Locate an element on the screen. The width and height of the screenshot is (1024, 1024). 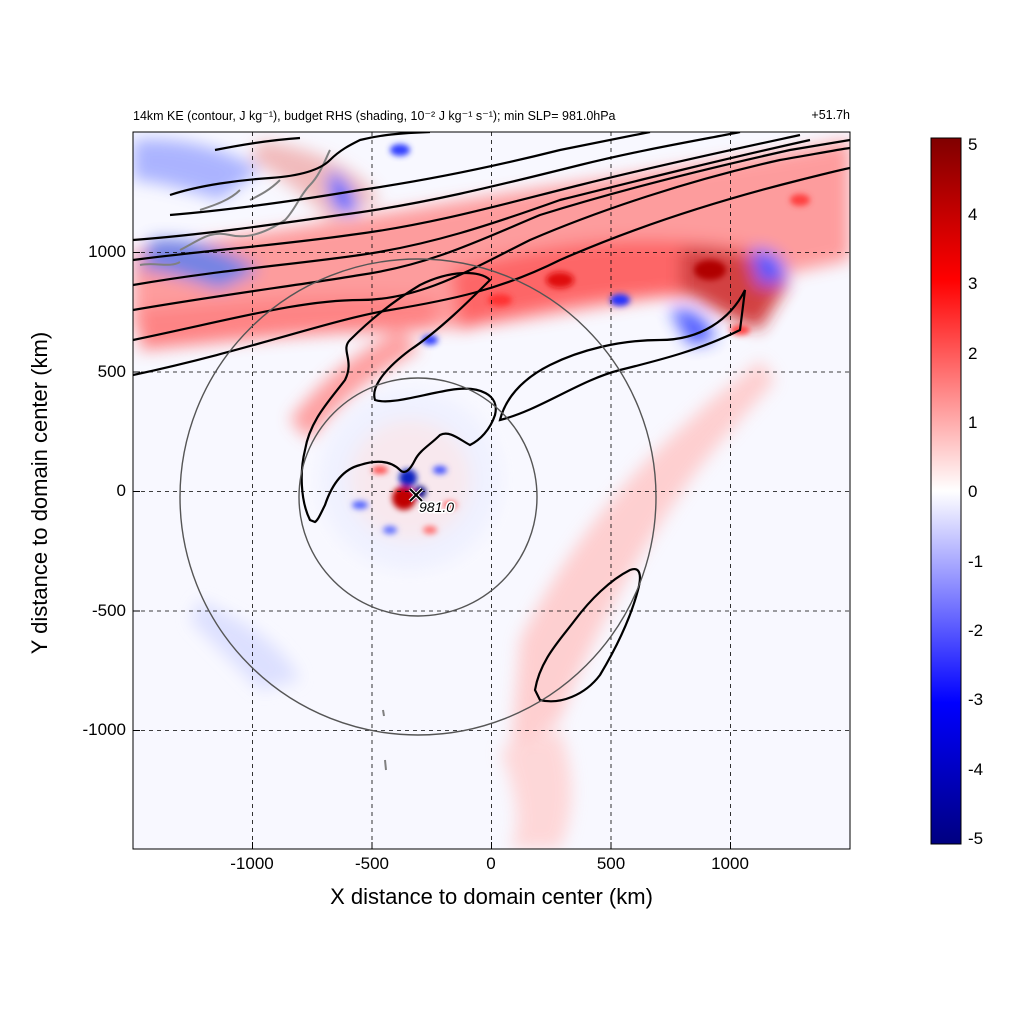
xtick-1000: 1000 is located at coordinates (730, 863).